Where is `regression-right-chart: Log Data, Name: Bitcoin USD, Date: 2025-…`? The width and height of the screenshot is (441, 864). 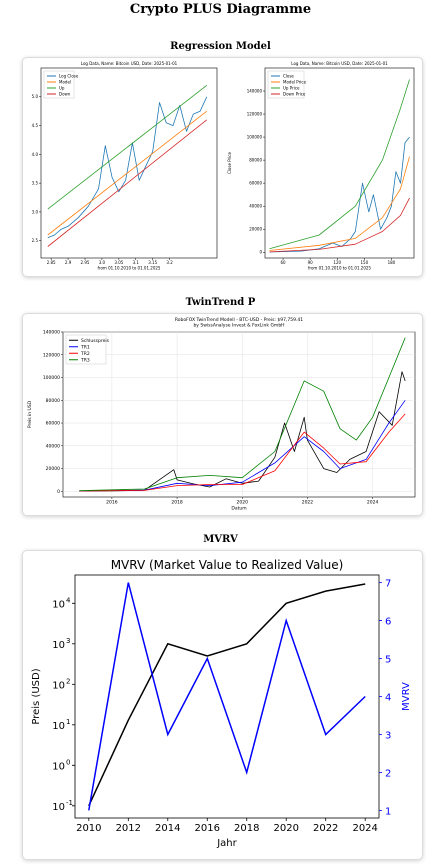 regression-right-chart: Log Data, Name: Bitcoin USD, Date: 2025-… is located at coordinates (321, 165).